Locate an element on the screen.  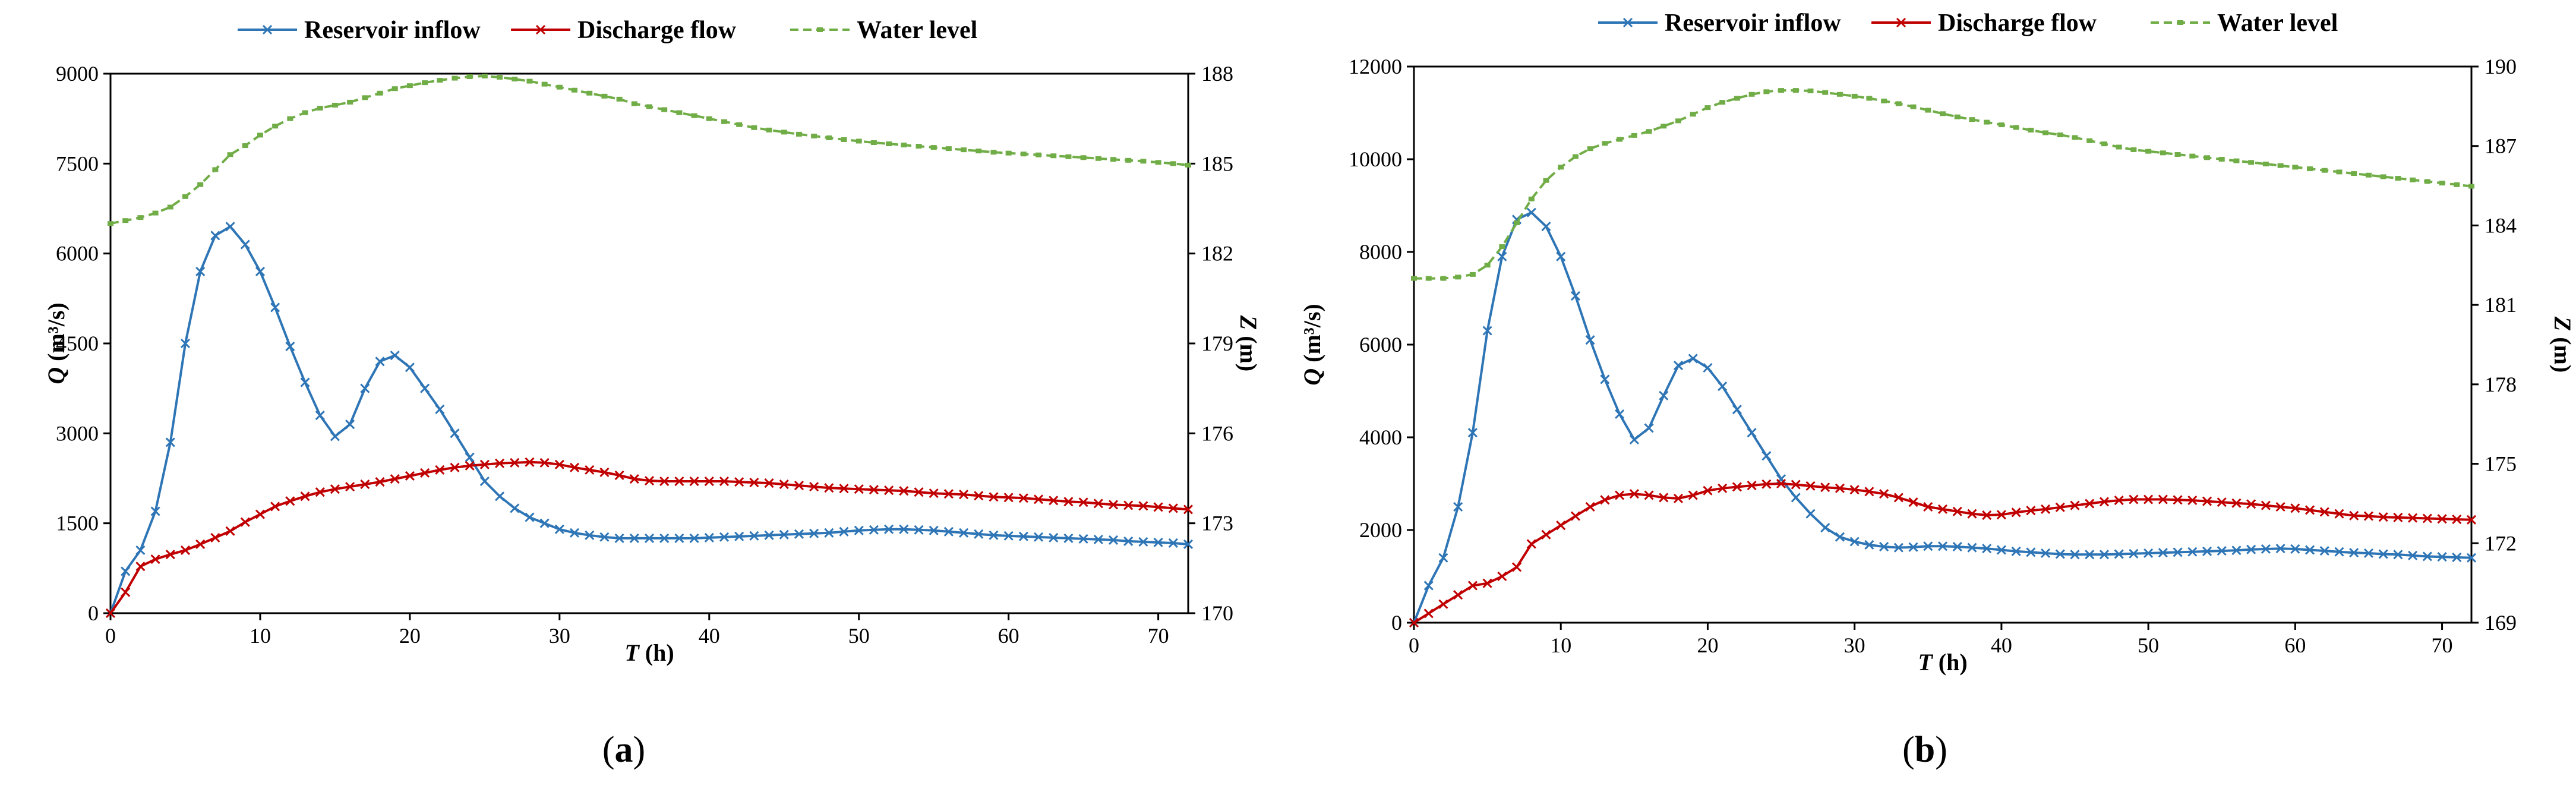
series-line is located at coordinates (1943, 185).